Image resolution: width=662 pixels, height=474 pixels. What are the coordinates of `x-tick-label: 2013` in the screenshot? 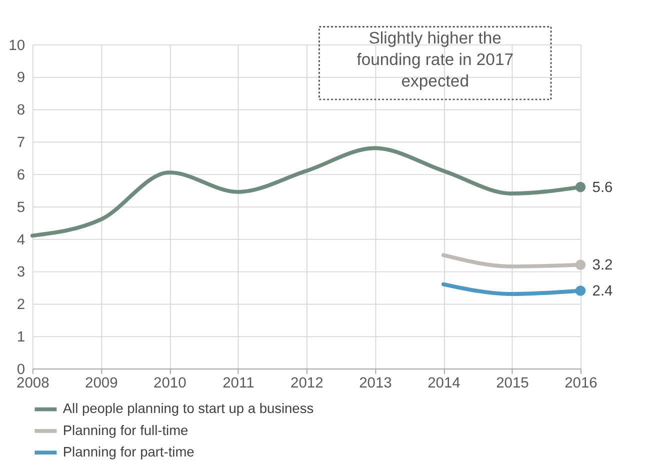 It's located at (375, 384).